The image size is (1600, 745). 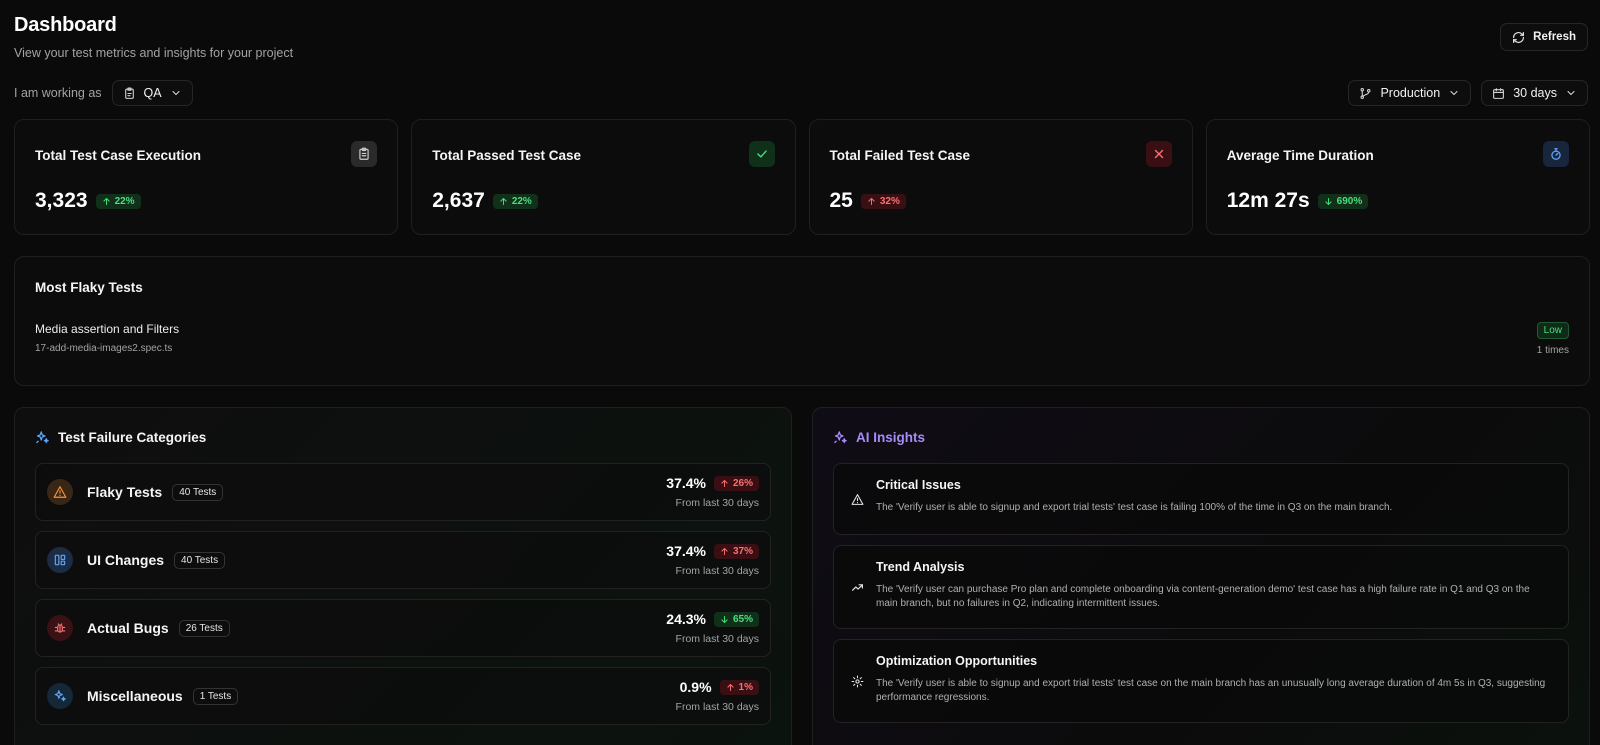 I want to click on category-percent: 0.9%, so click(x=695, y=687).